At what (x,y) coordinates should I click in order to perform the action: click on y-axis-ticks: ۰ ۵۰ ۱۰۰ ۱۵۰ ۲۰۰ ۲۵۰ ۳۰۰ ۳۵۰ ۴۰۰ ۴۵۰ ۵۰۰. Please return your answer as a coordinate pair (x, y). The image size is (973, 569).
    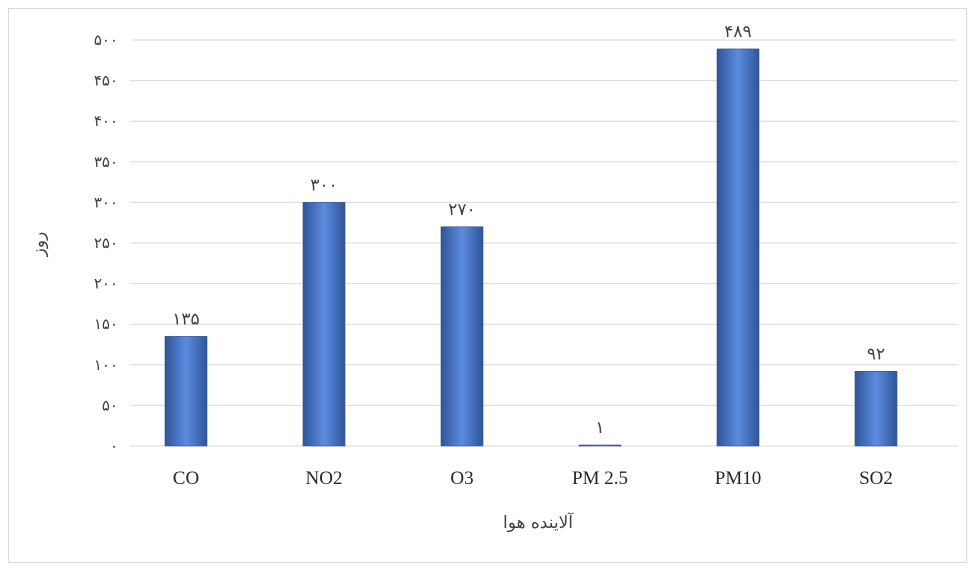
    Looking at the image, I should click on (106, 243).